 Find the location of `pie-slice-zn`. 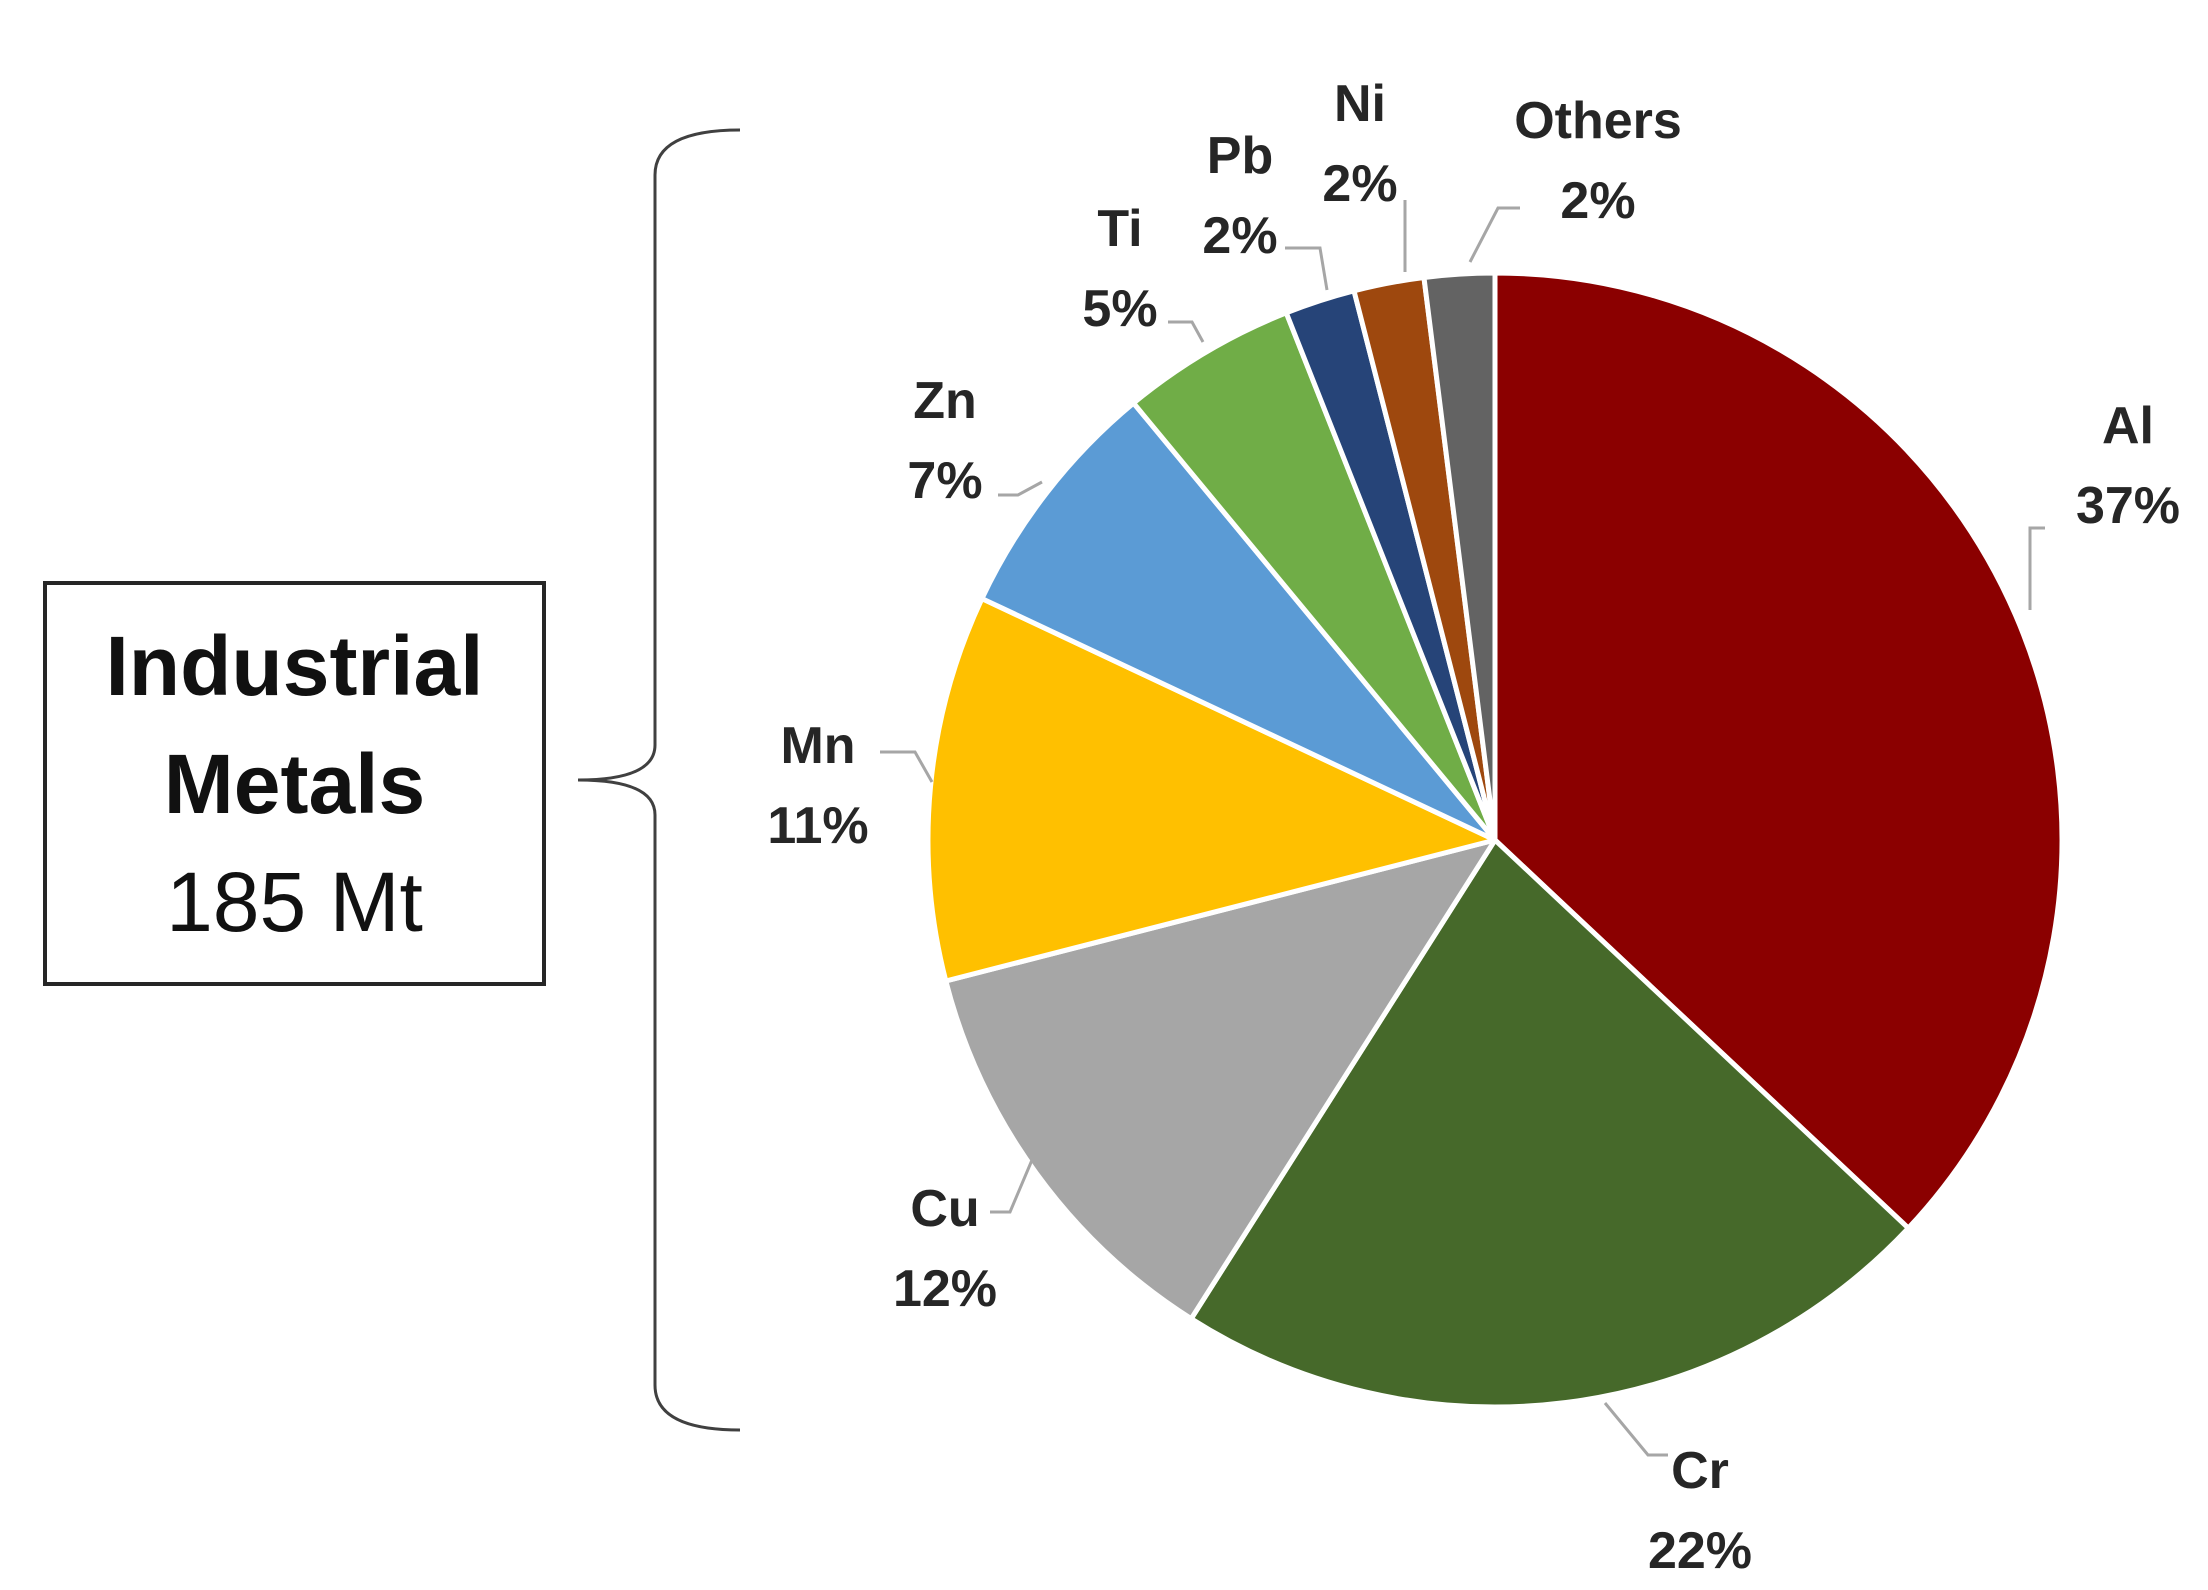

pie-slice-zn is located at coordinates (1238, 621).